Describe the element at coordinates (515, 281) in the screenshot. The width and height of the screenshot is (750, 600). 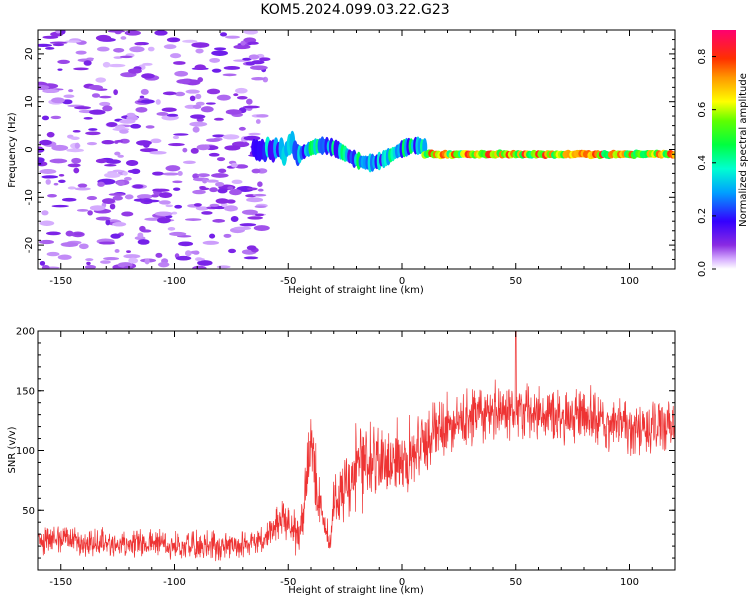
I see `x-tick-label: 50` at that location.